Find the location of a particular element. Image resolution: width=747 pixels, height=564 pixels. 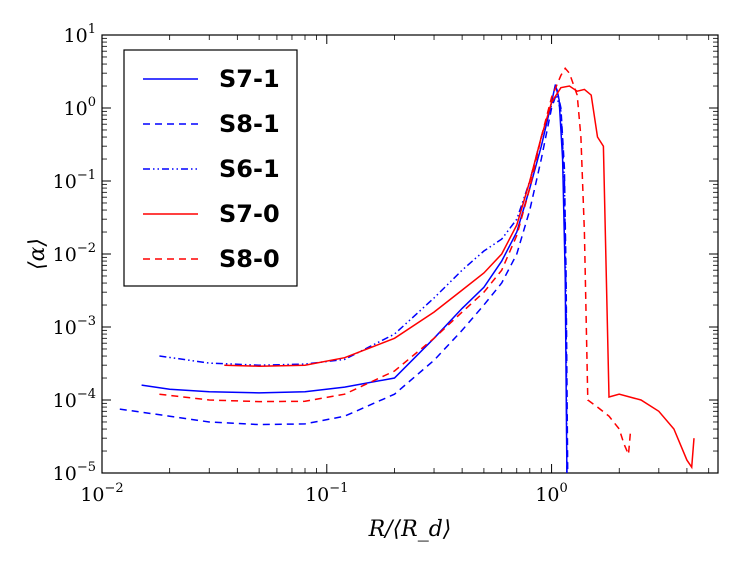

x-tick-label: 10⁻¹ is located at coordinates (326, 493).